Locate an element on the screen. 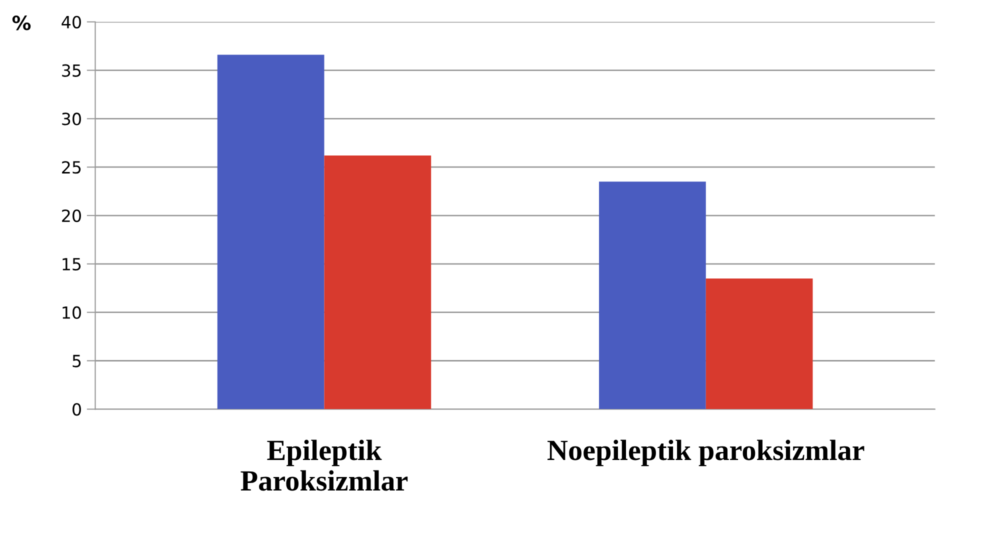 This screenshot has height=547, width=982. y-tick-label: 10 is located at coordinates (71, 312).